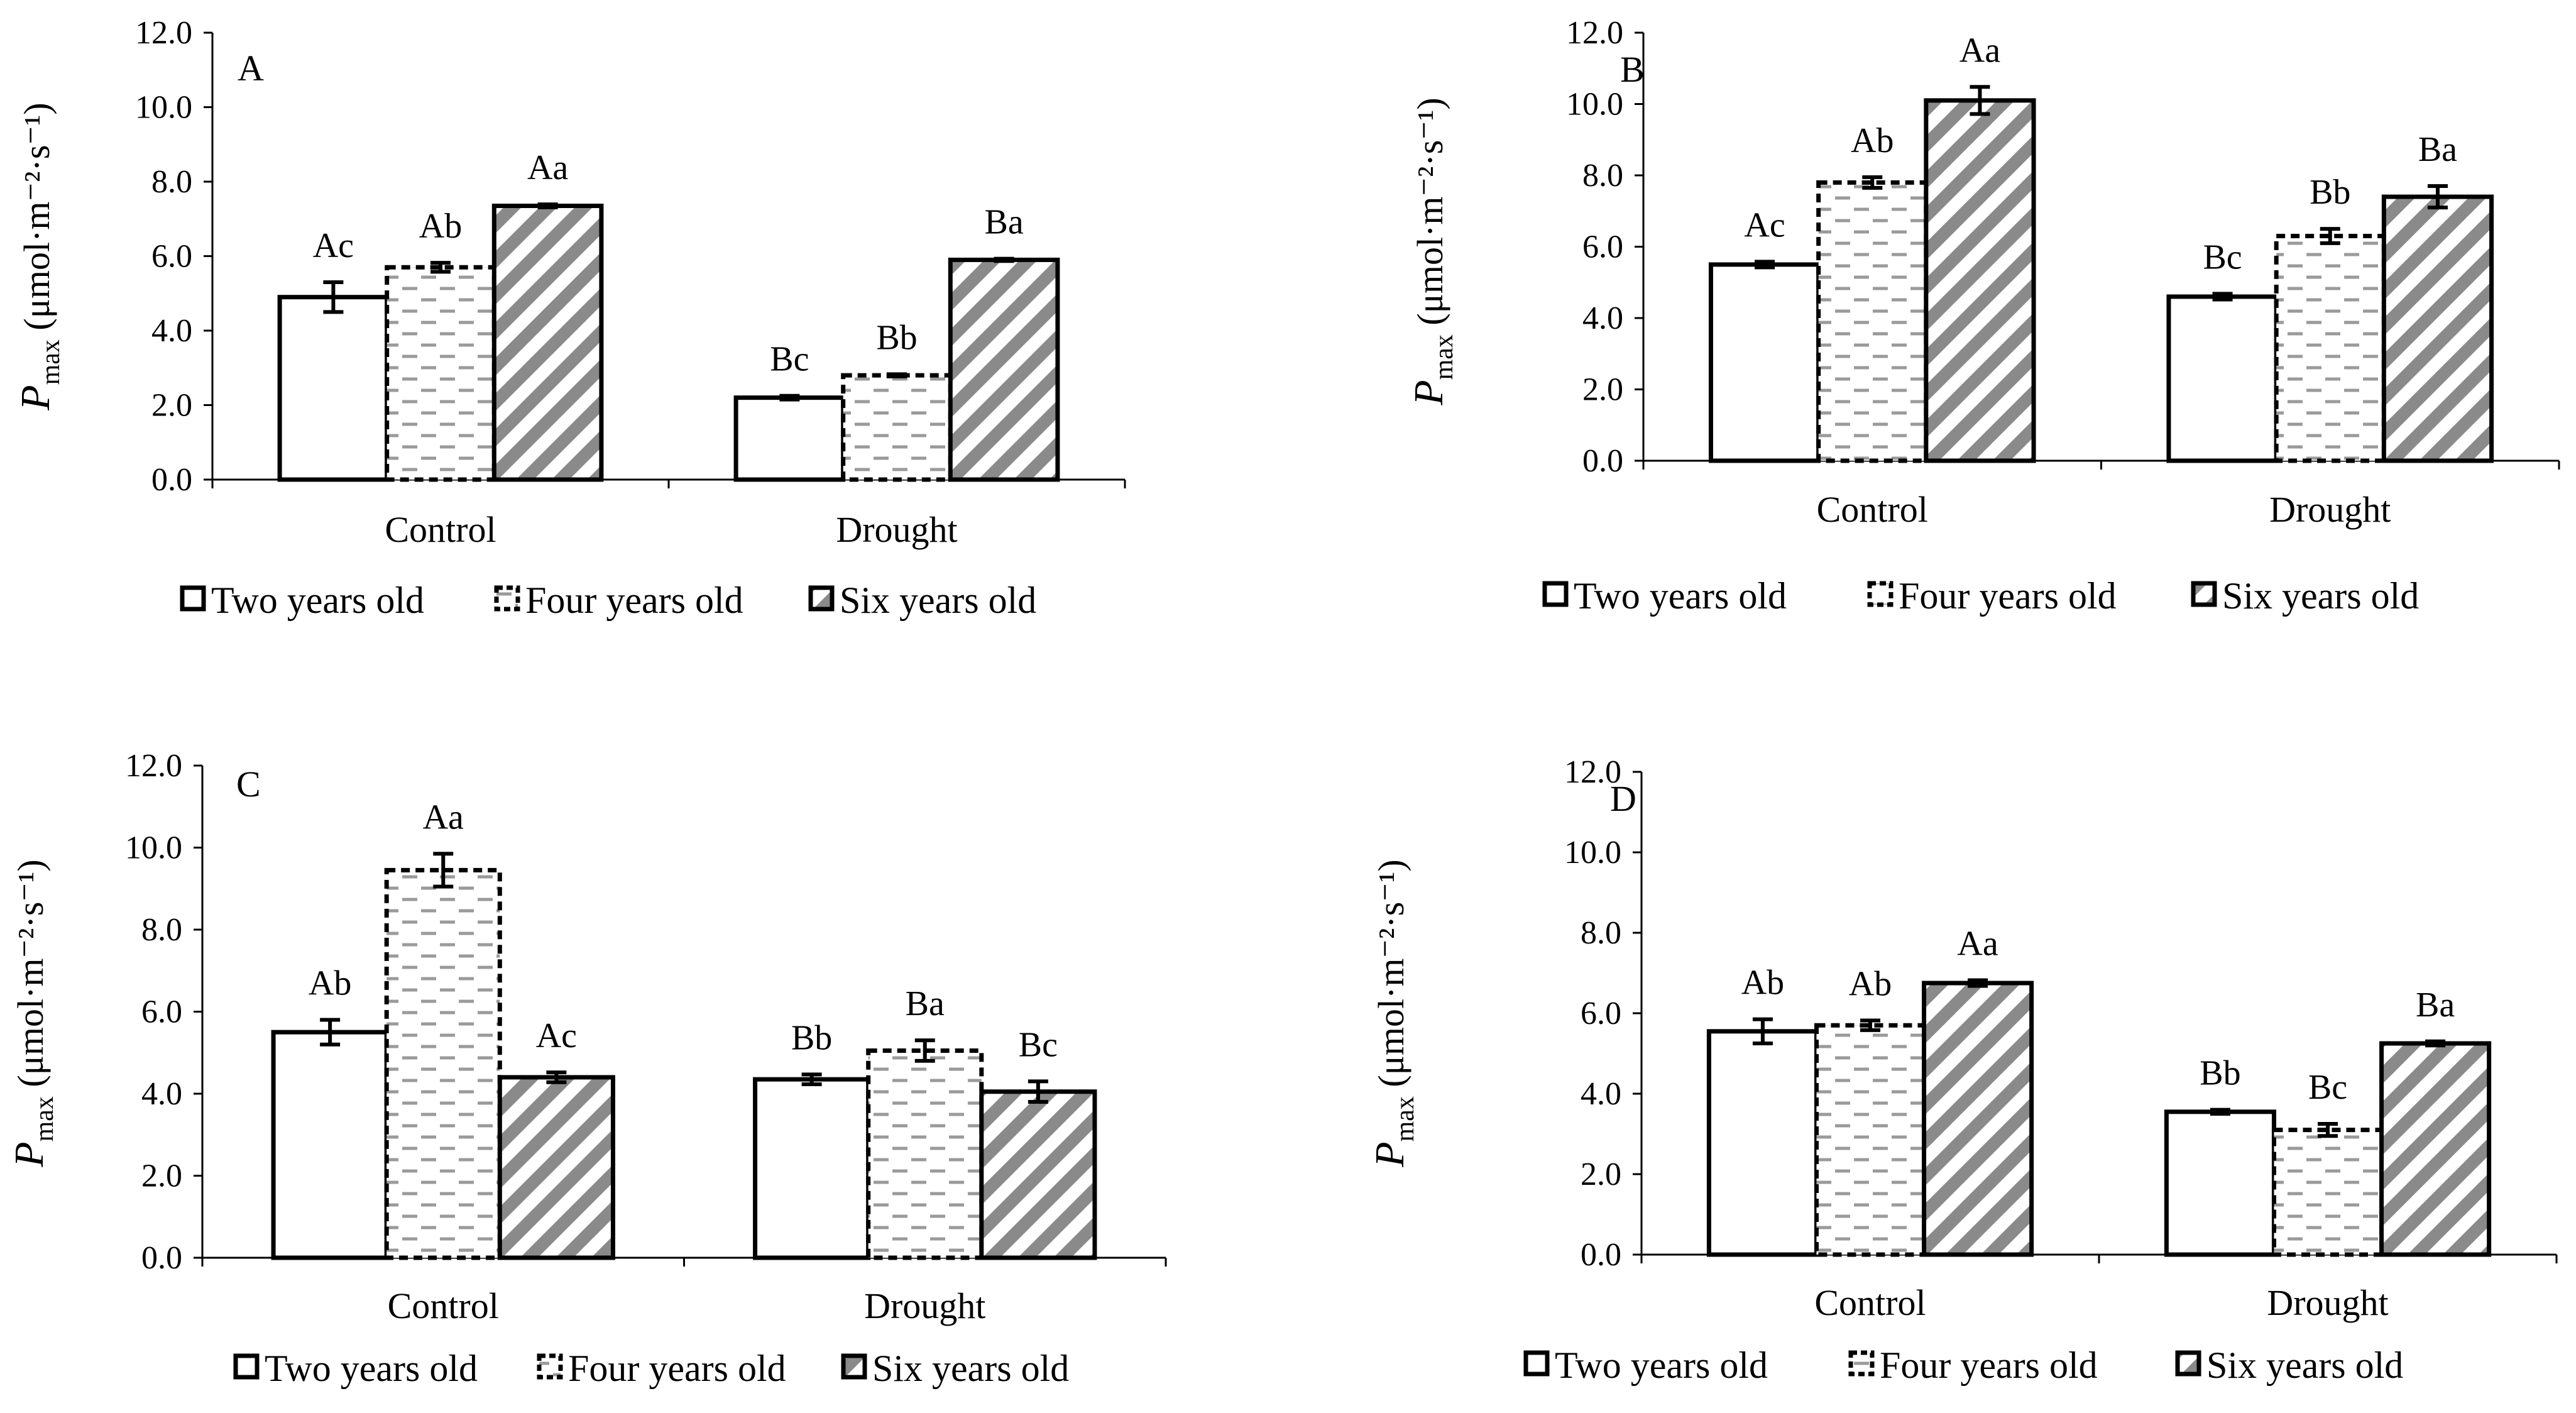  What do you see at coordinates (789, 438) in the screenshot?
I see `bar-a-drought-two` at bounding box center [789, 438].